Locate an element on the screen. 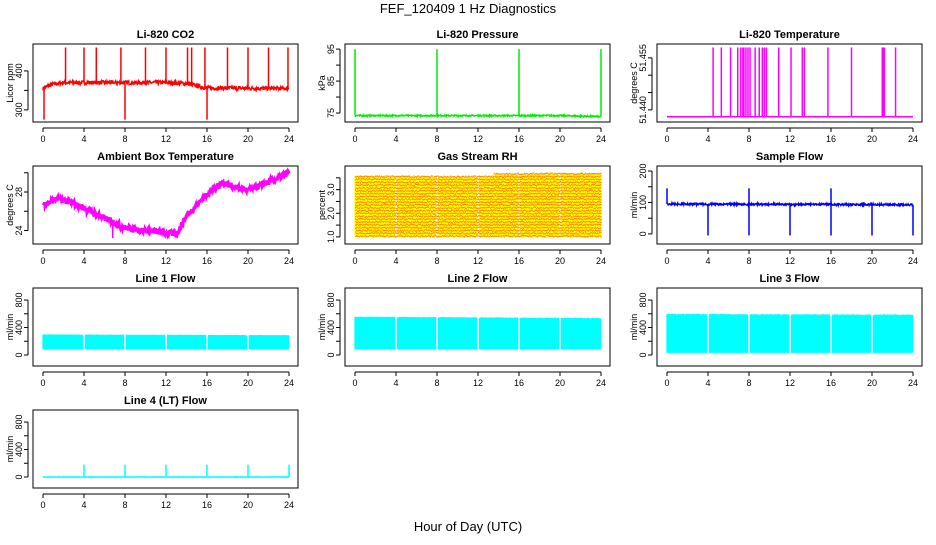  series-band is located at coordinates (166, 341).